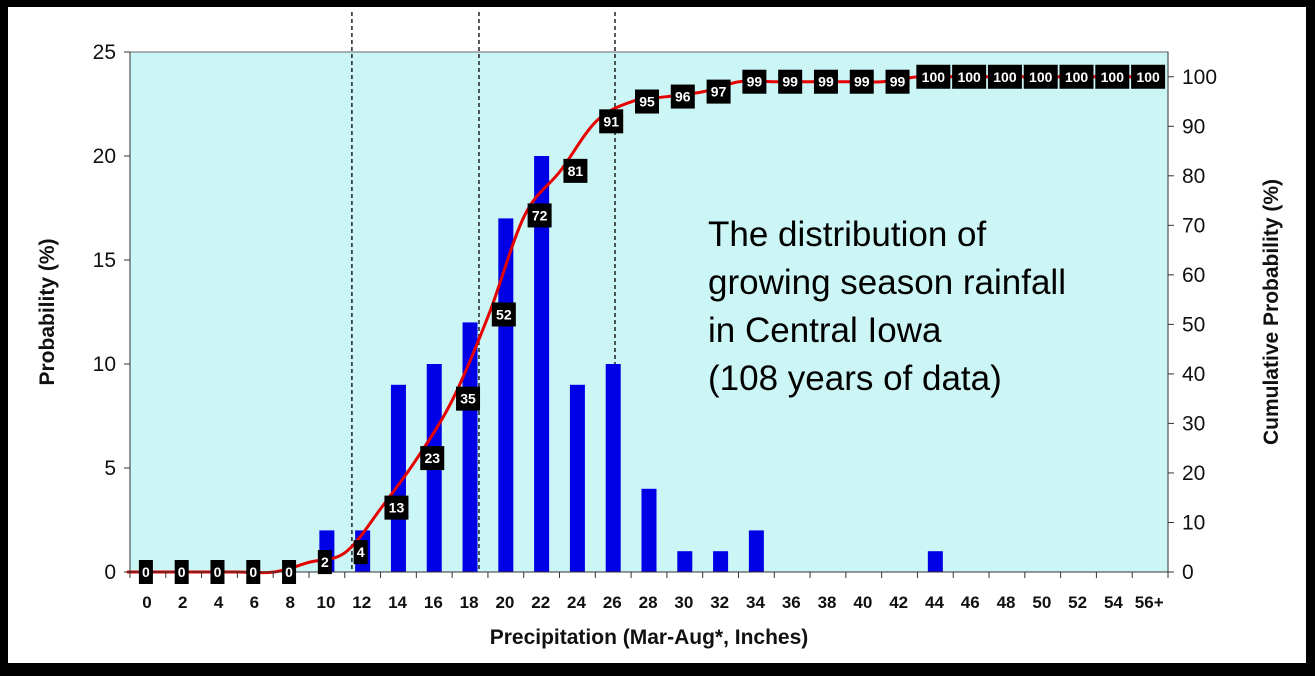 The width and height of the screenshot is (1315, 676). What do you see at coordinates (1193, 176) in the screenshot?
I see `y2-tick-label-80: 80` at bounding box center [1193, 176].